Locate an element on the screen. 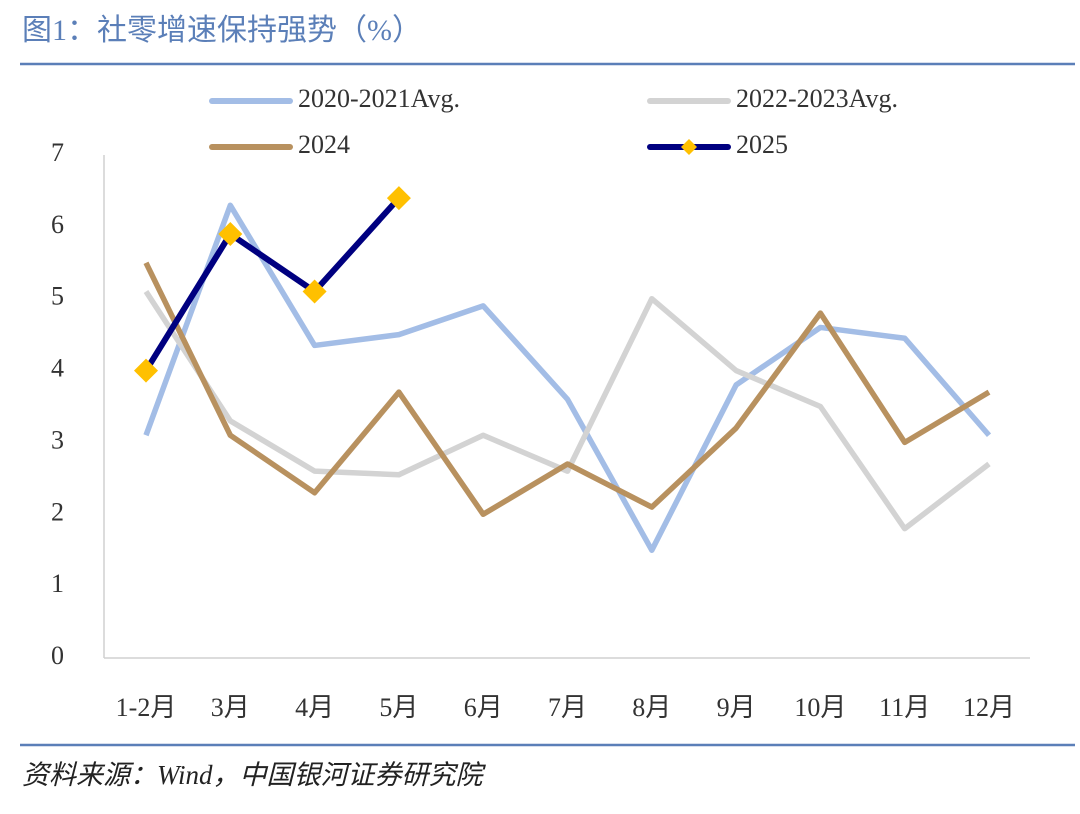 The image size is (1080, 814). y-tick-label: 4 is located at coordinates (57, 368).